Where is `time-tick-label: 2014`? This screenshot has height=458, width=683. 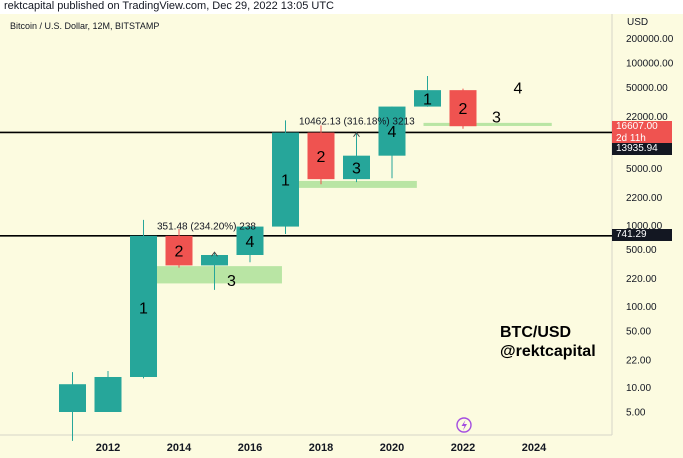 time-tick-label: 2014 is located at coordinates (179, 448).